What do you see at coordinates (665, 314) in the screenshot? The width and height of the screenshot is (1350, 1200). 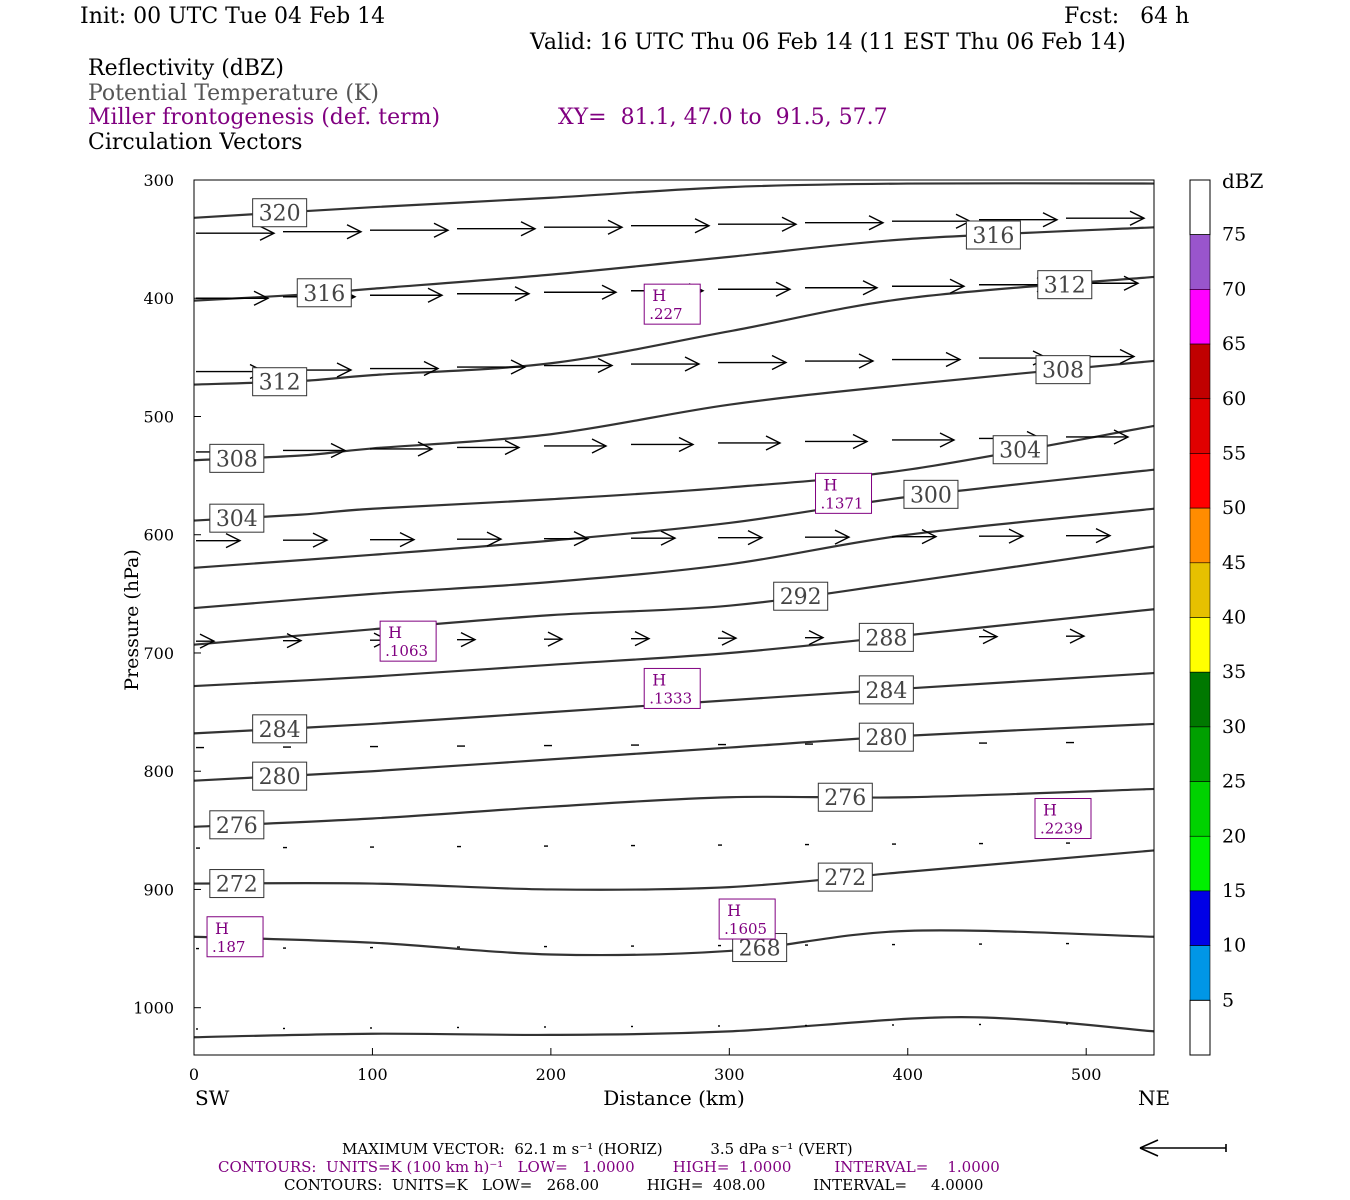 I see `fronto-max-value: .227` at bounding box center [665, 314].